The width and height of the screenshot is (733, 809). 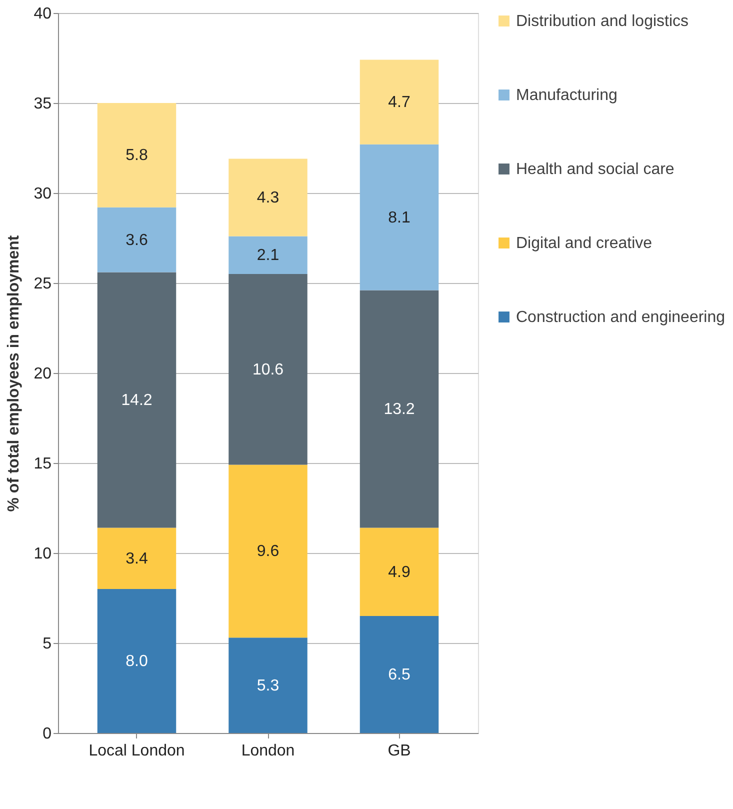 What do you see at coordinates (47, 644) in the screenshot?
I see `y-tick-label: 5` at bounding box center [47, 644].